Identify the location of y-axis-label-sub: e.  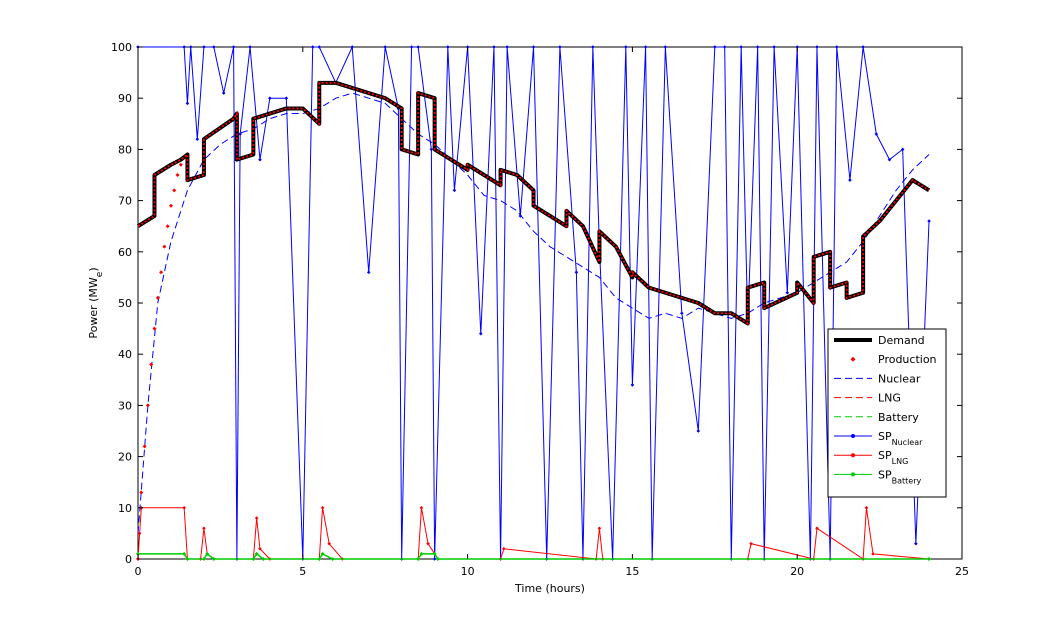
(100, 274).